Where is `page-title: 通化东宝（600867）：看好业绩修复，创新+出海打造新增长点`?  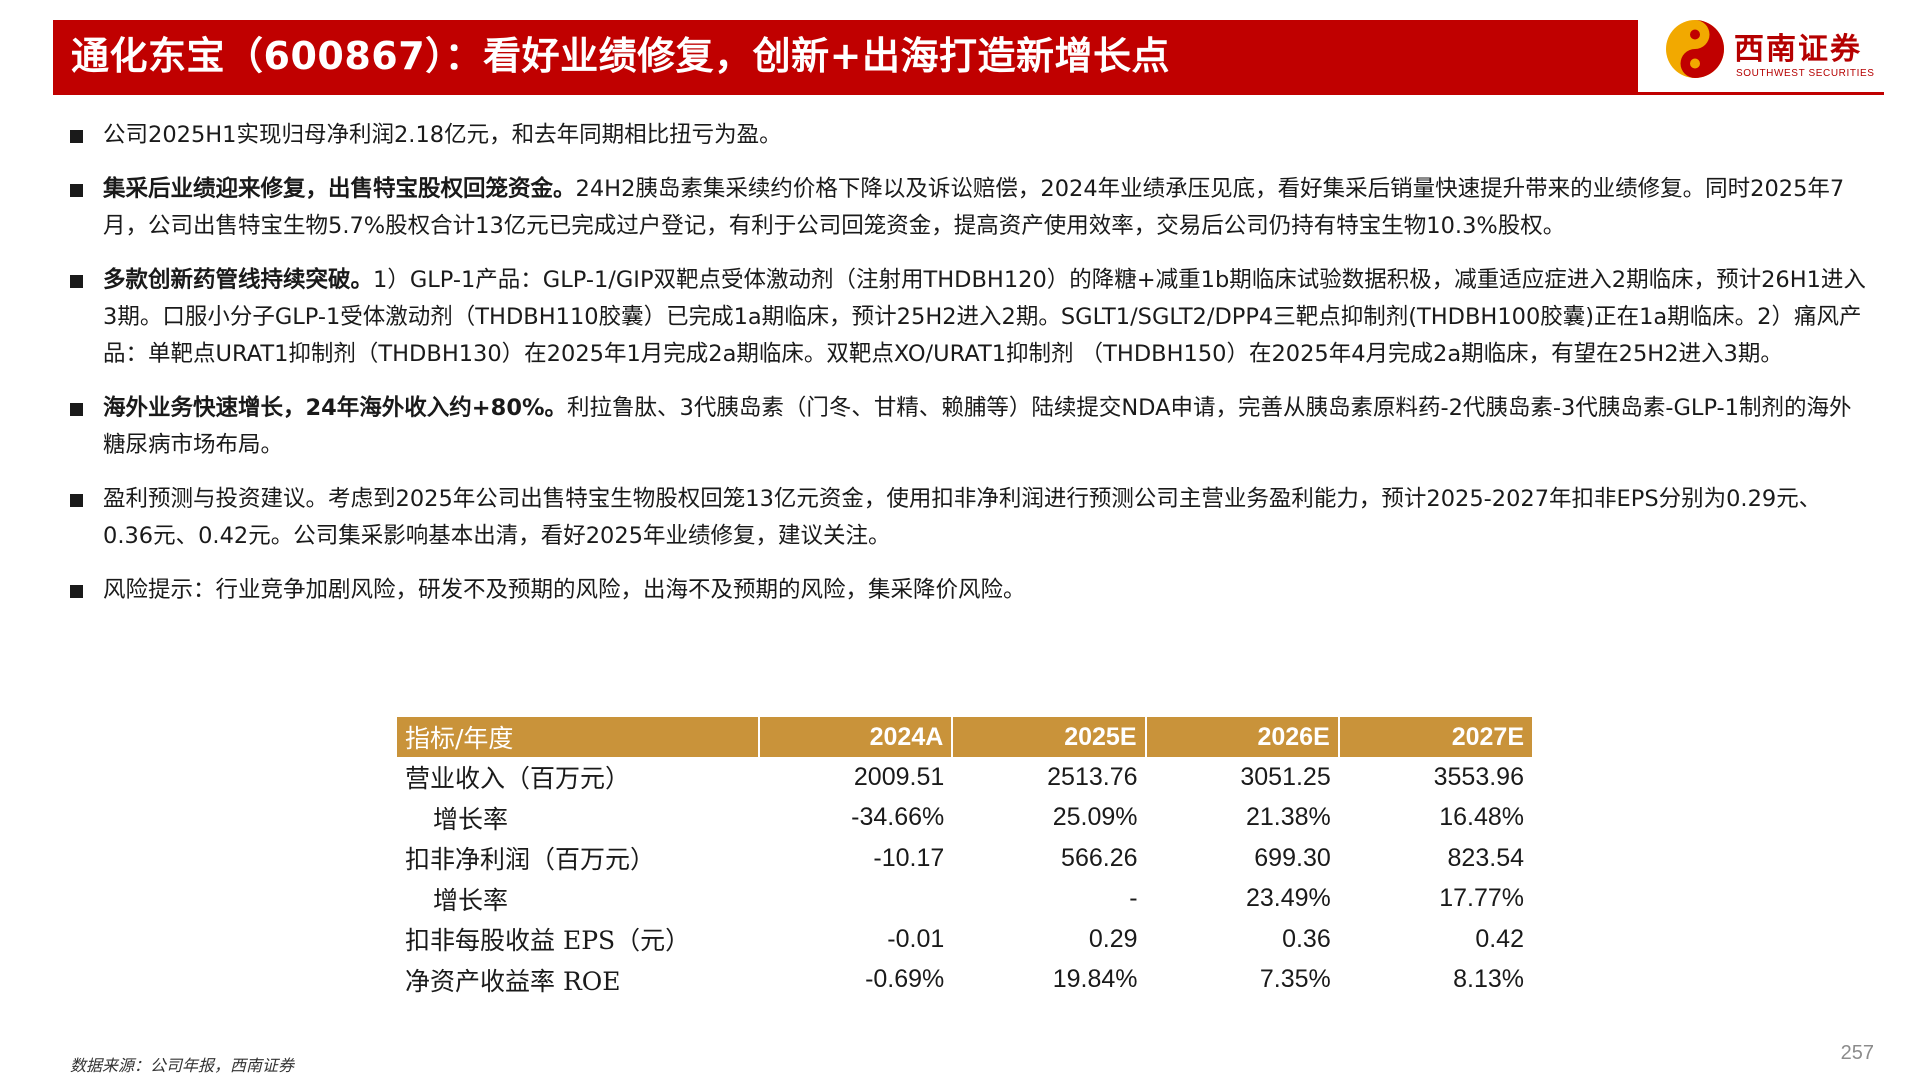 page-title: 通化东宝（600867）：看好业绩修复，创新+出海打造新增长点 is located at coordinates (620, 56).